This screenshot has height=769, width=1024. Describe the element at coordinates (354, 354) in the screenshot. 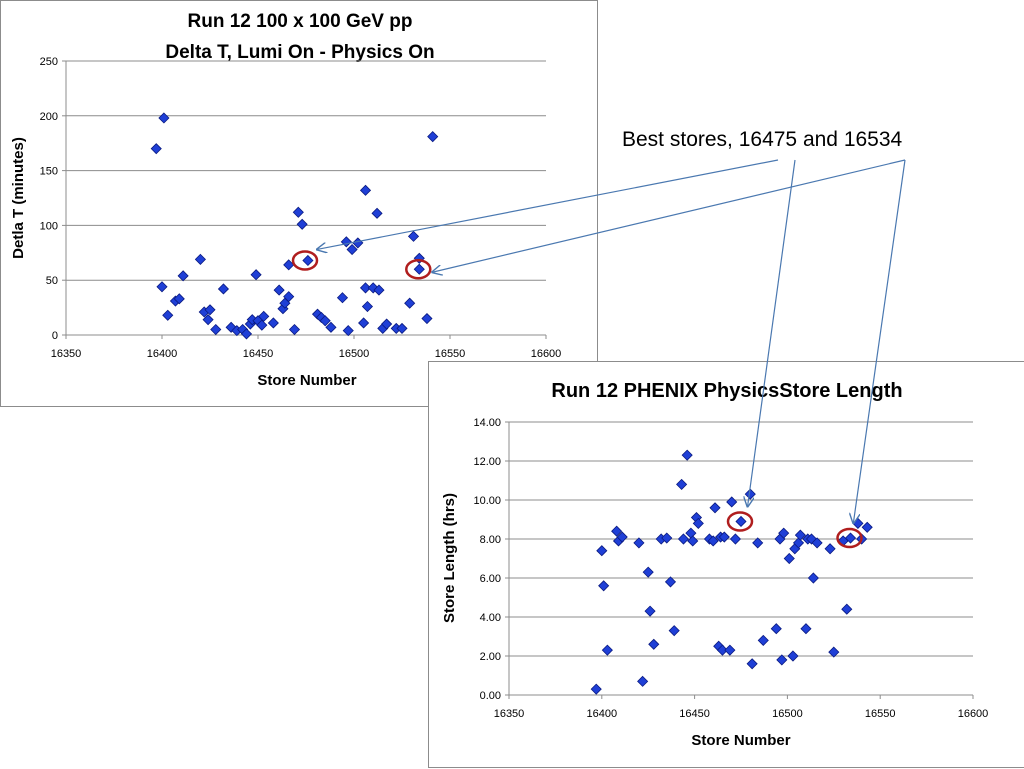

I see `x-tick-label: 16500` at that location.